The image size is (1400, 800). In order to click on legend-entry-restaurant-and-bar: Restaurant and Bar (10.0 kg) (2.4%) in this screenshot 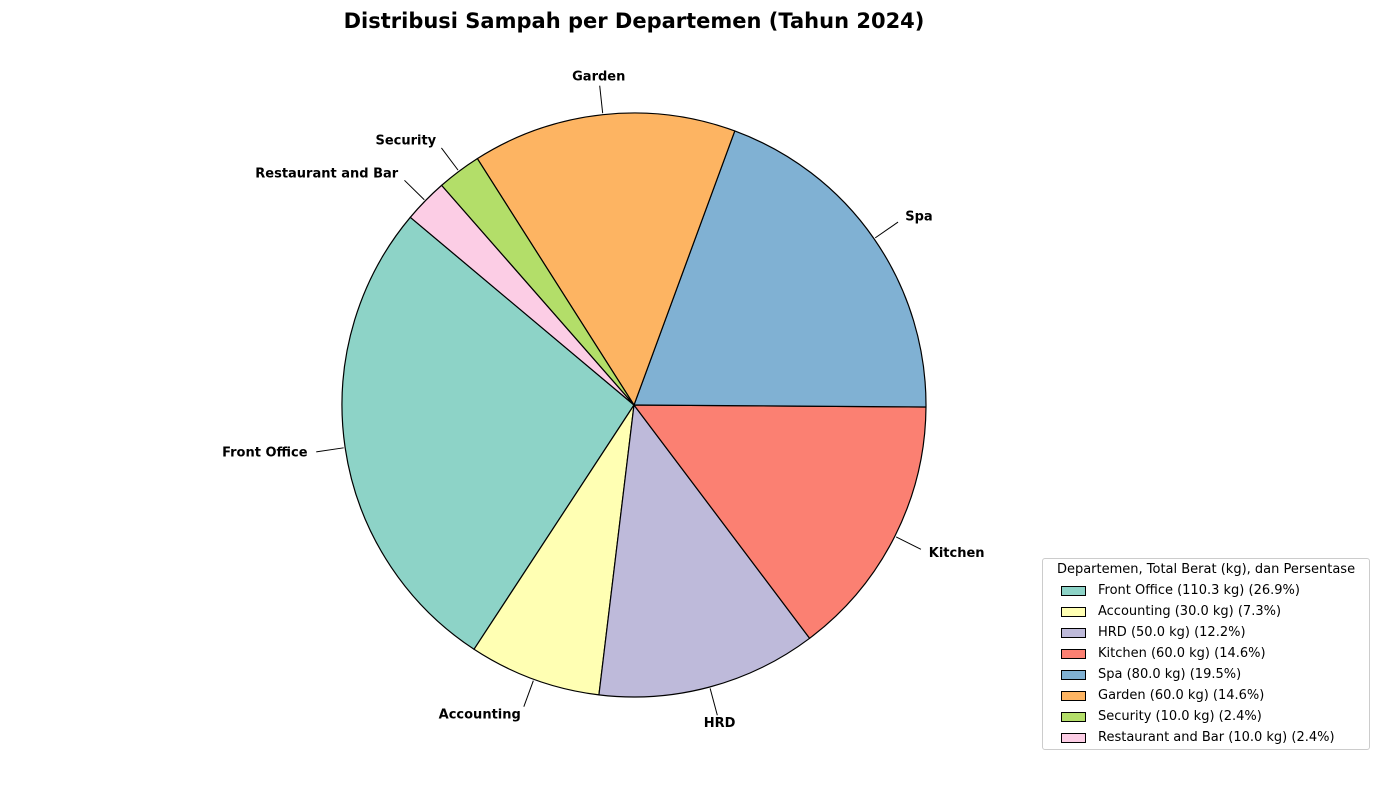, I will do `click(1206, 737)`.